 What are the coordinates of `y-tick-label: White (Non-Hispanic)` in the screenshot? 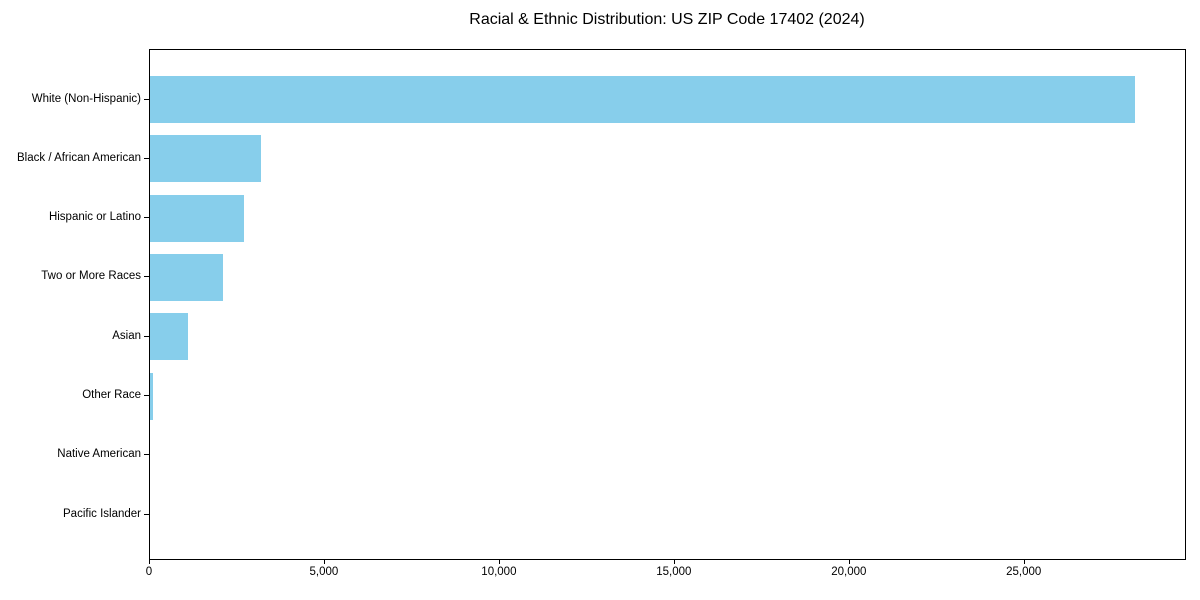 It's located at (86, 98).